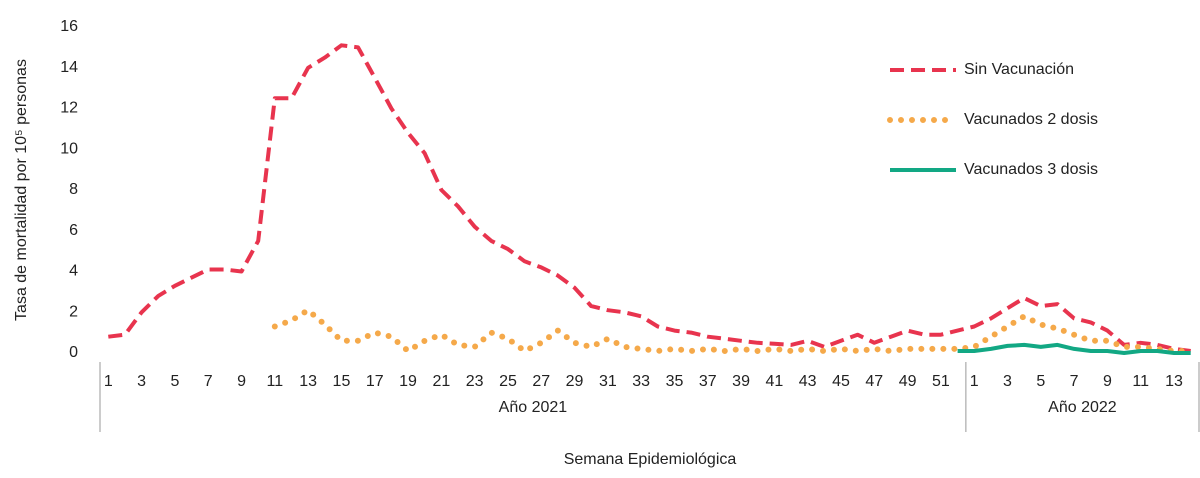  I want to click on y-tick-label: 16, so click(69, 26).